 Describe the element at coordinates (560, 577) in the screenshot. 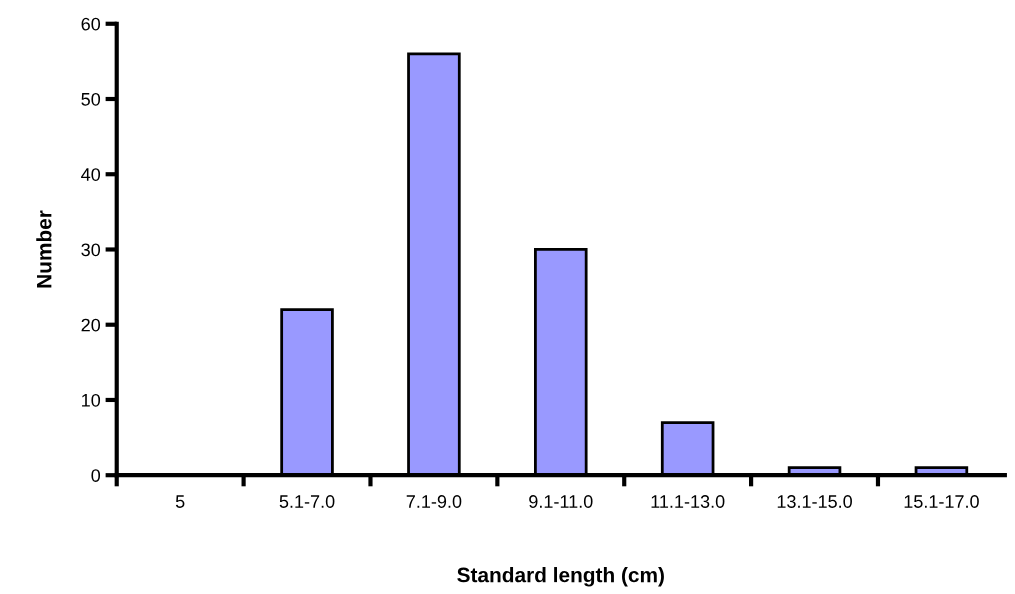

I see `x-axis-title: Standard length (cm)` at that location.